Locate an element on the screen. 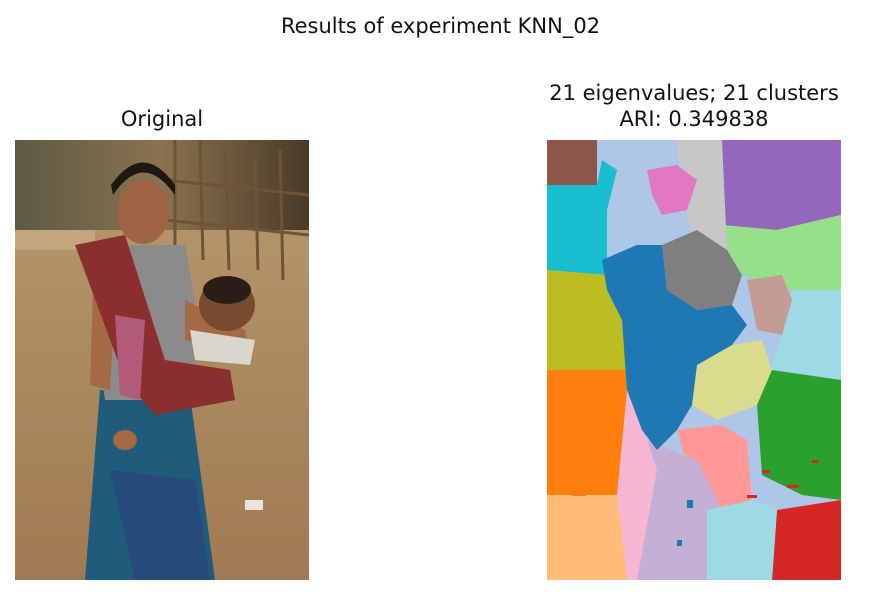 The image size is (881, 595). original-image-title: Original is located at coordinates (162, 119).